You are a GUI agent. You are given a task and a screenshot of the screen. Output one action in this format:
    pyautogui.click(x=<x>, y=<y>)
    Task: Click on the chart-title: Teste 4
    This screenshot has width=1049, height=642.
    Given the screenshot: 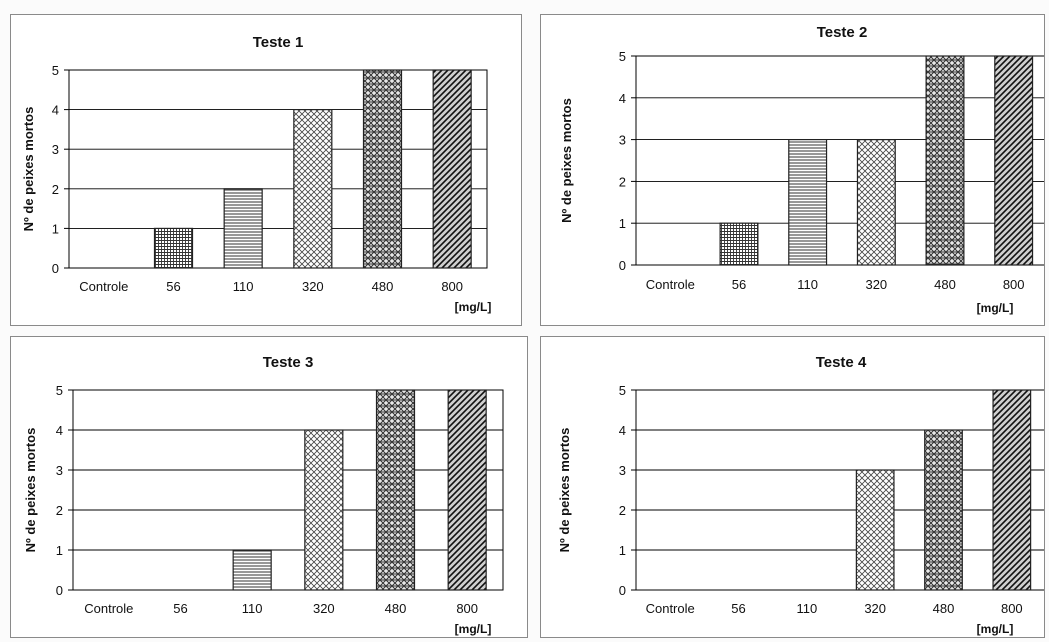 What is the action you would take?
    pyautogui.click(x=841, y=362)
    